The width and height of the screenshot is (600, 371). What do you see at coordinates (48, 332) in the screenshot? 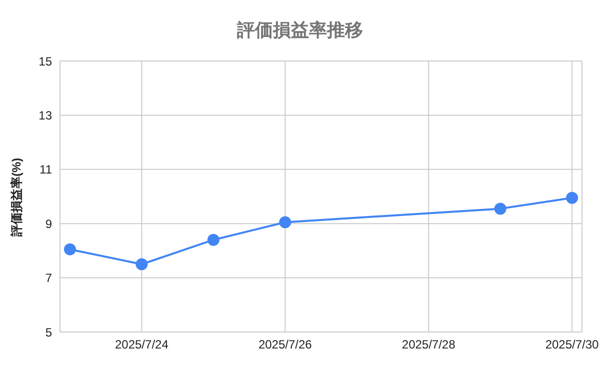
I see `y-tick-label: 5` at bounding box center [48, 332].